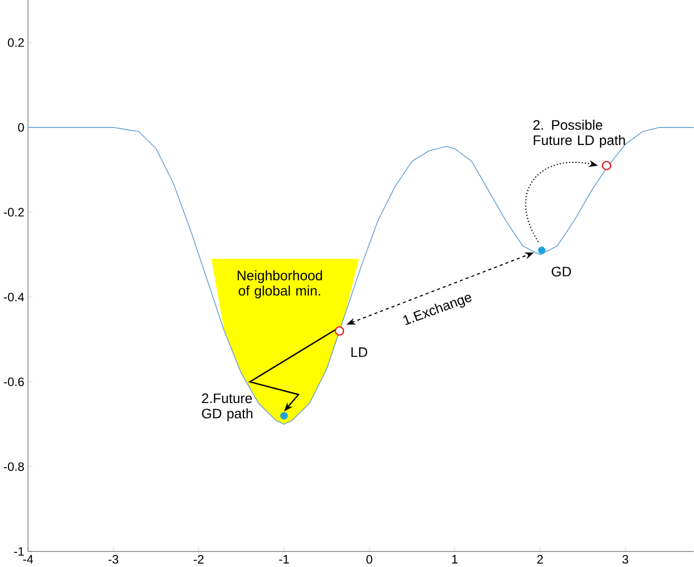 This screenshot has width=694, height=567. I want to click on x-tick-label: -1, so click(284, 559).